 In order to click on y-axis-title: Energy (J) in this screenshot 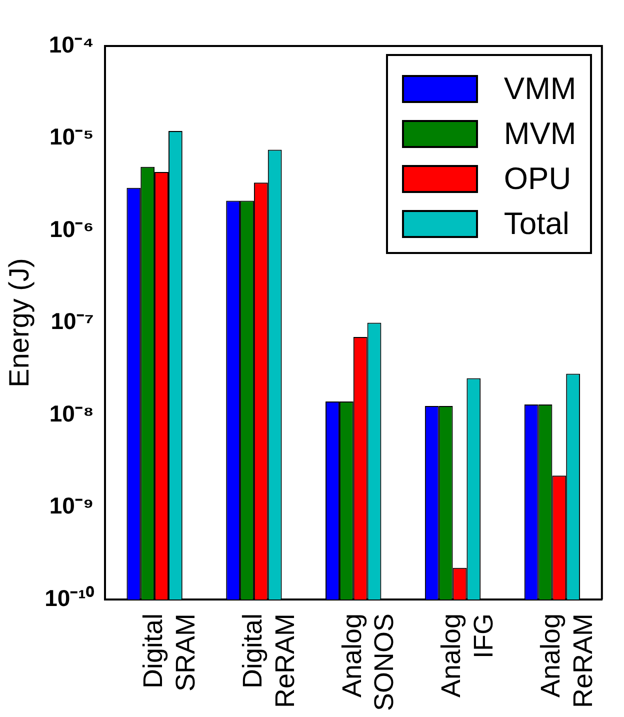, I will do `click(19, 323)`.